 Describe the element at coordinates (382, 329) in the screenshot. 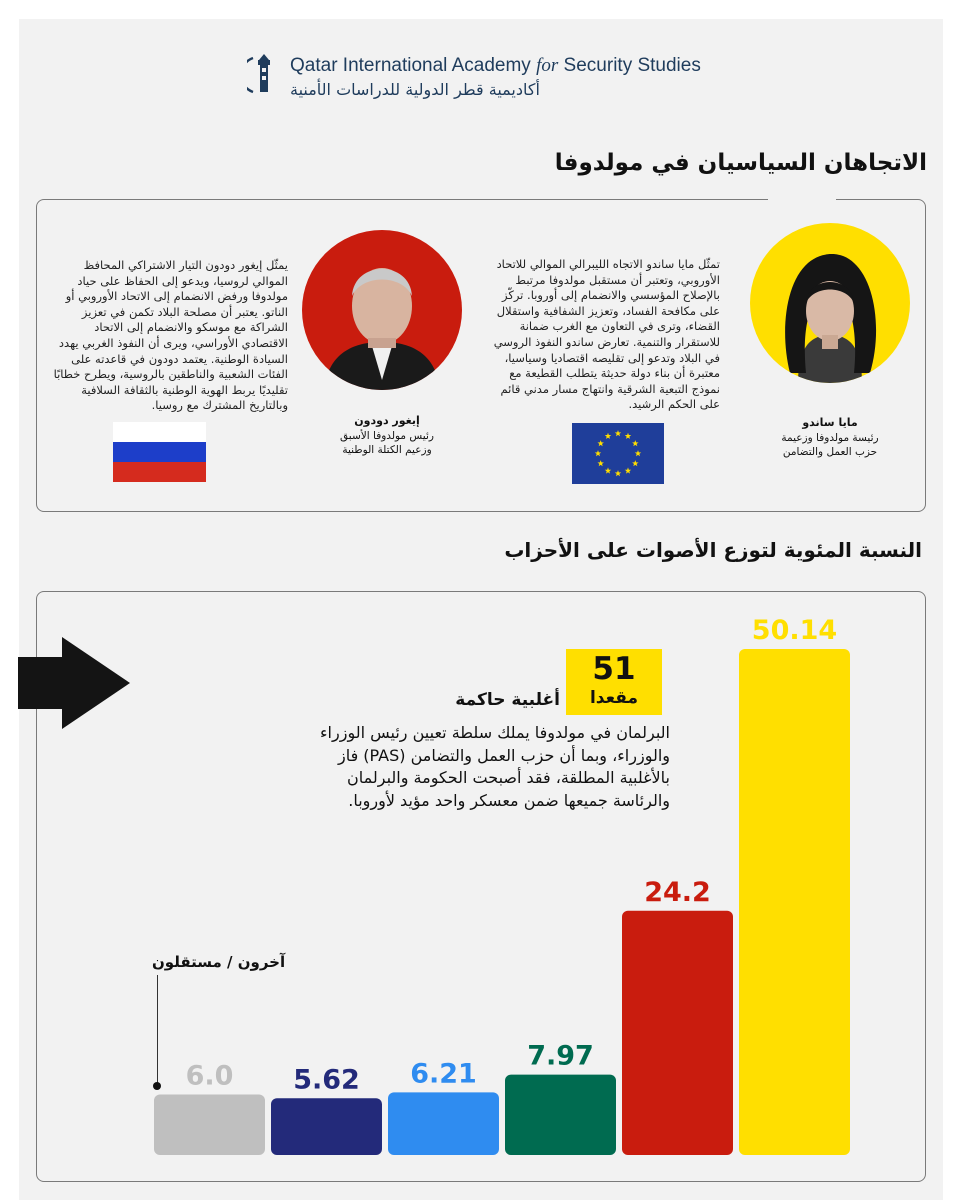

I see `dodon-portrait-illustration` at that location.